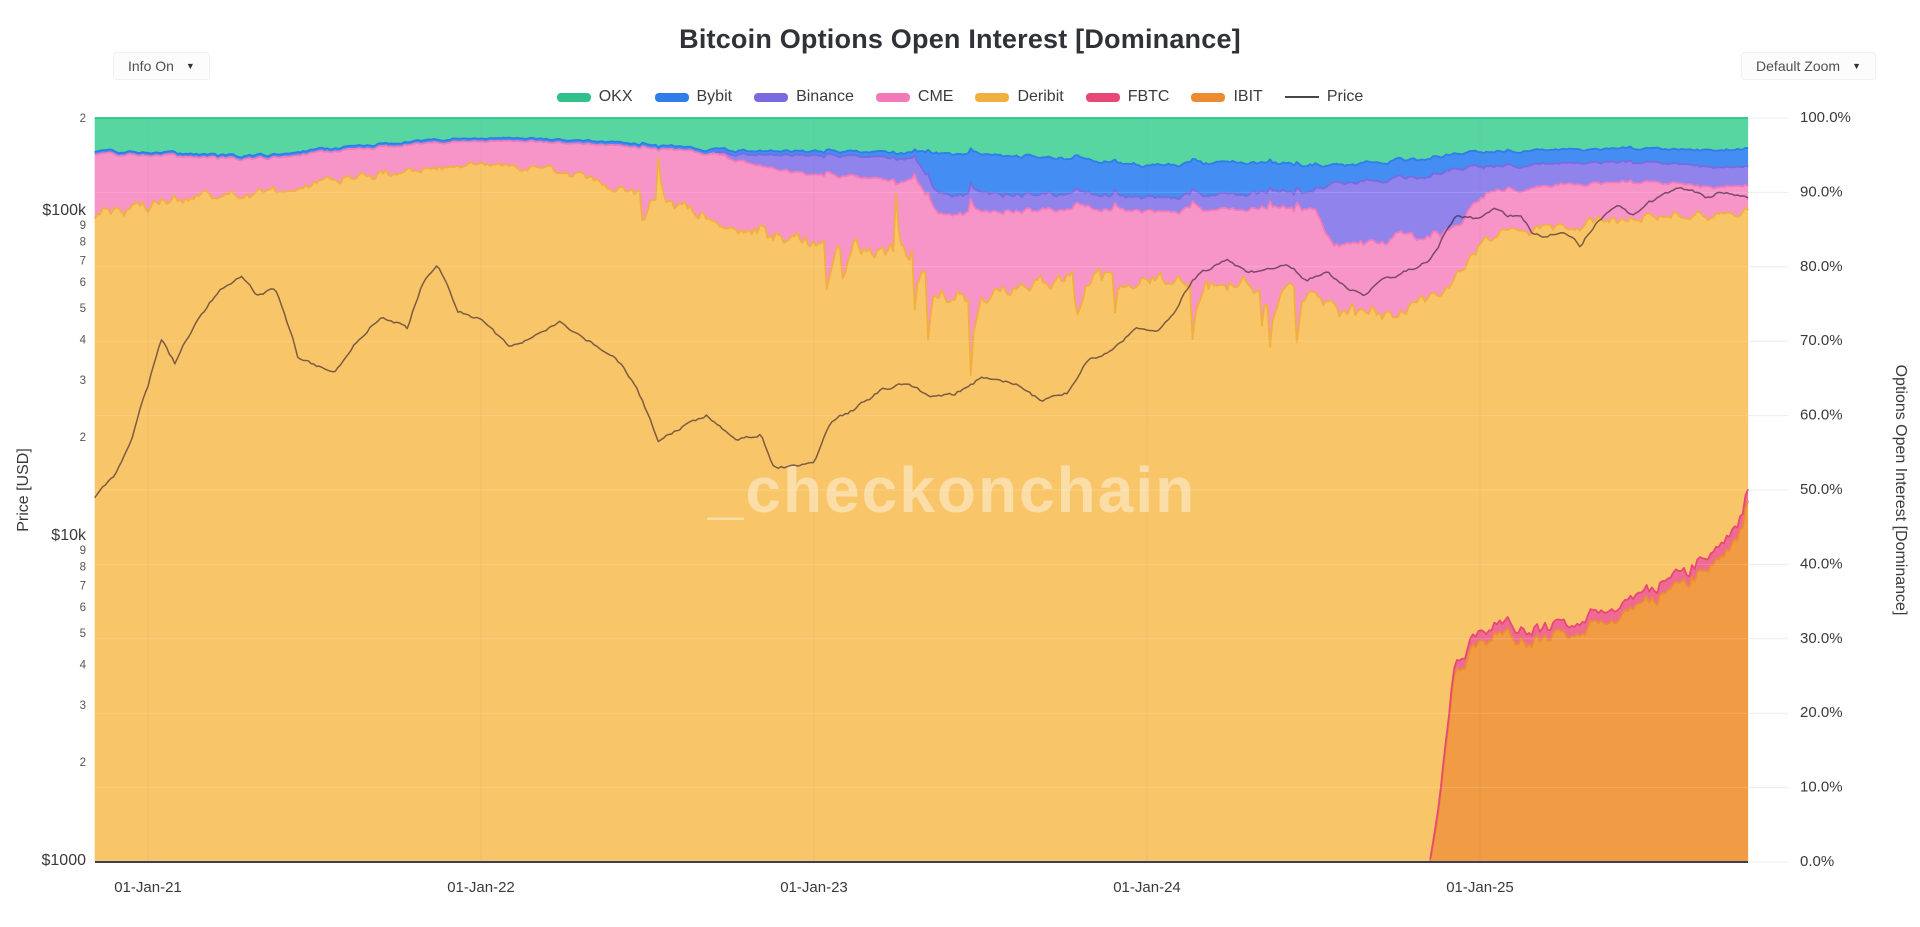 The height and width of the screenshot is (927, 1920). Describe the element at coordinates (1345, 96) in the screenshot. I see `legend-label: Price` at that location.